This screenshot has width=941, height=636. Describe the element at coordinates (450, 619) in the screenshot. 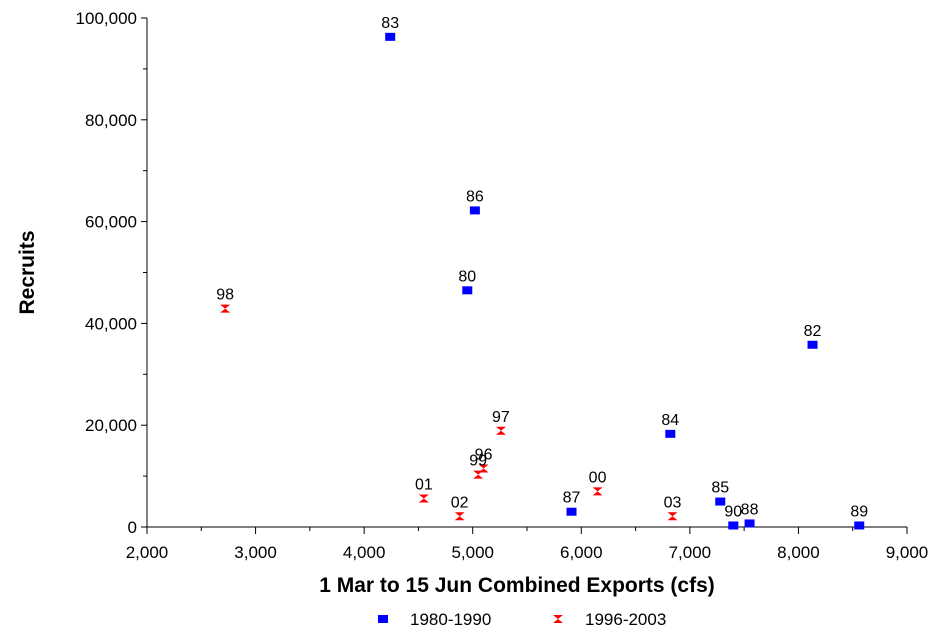

I see `legend-label: 1980-1990` at that location.